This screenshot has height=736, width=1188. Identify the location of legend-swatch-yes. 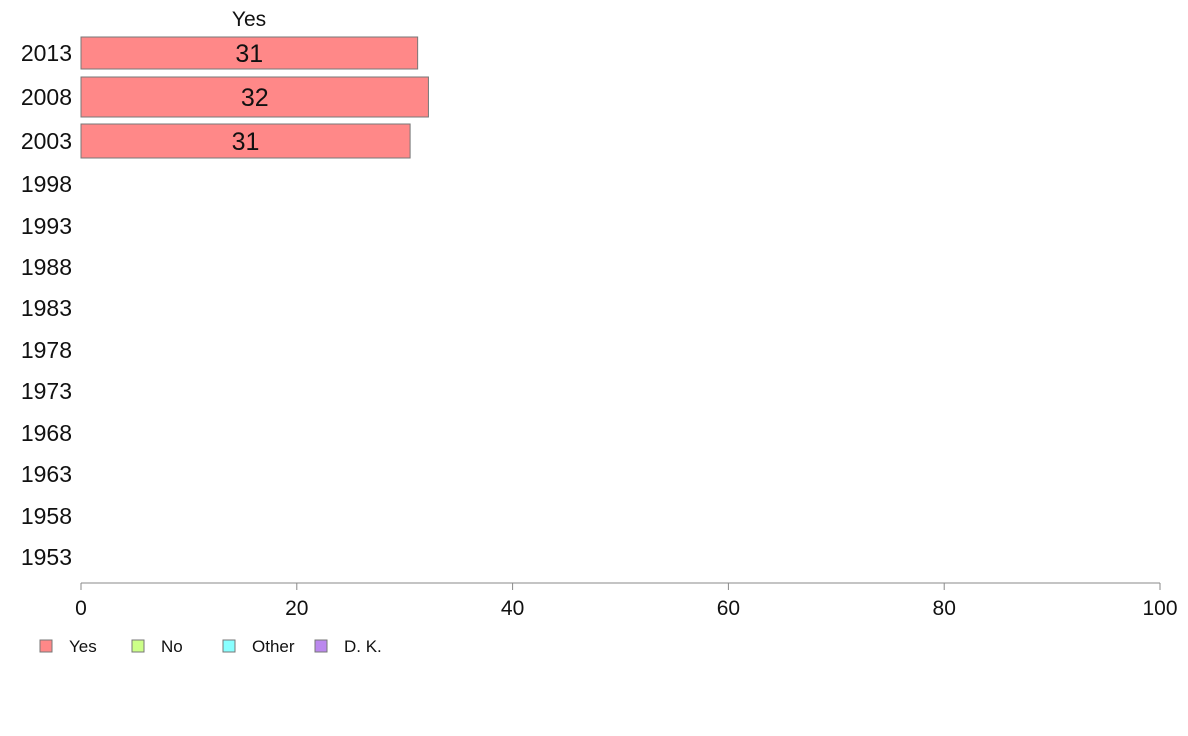
(46, 646).